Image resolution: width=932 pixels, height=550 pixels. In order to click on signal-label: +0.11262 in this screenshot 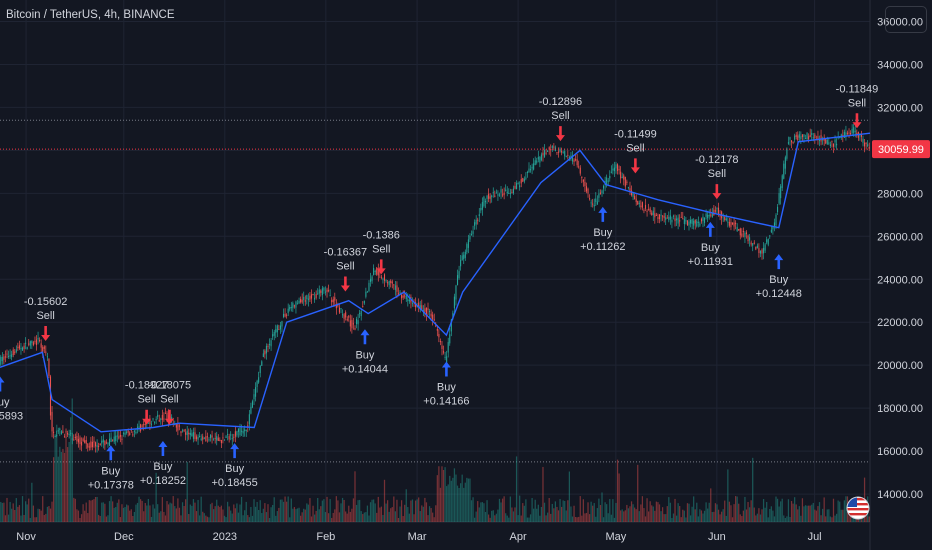, I will do `click(602, 247)`.